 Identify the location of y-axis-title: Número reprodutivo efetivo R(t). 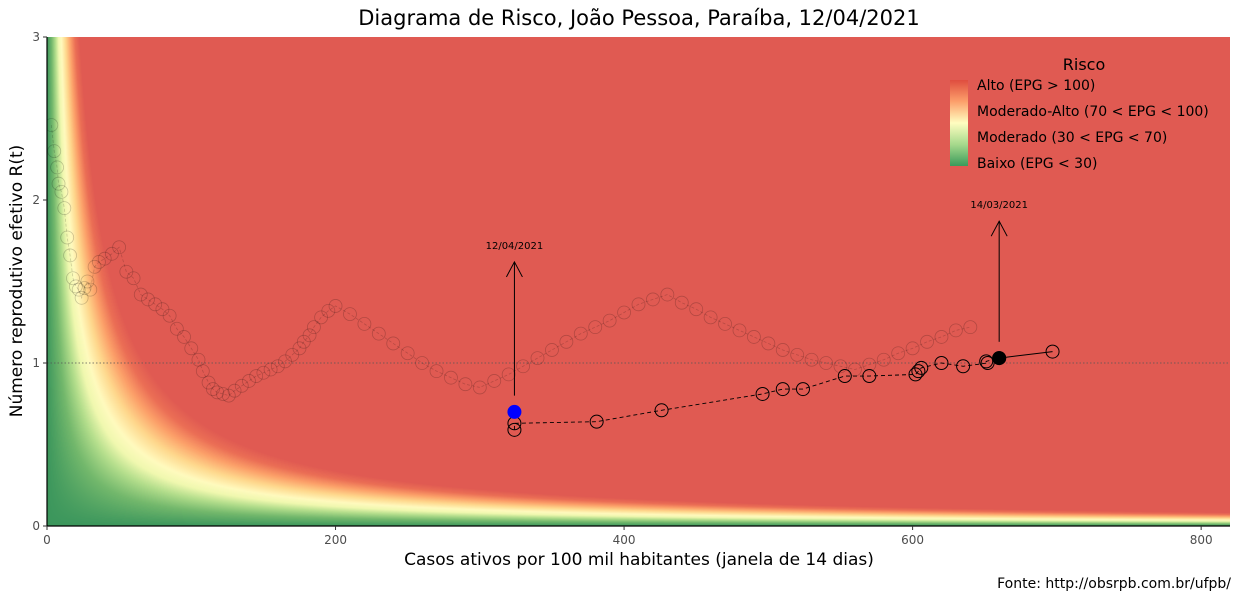
(17, 281).